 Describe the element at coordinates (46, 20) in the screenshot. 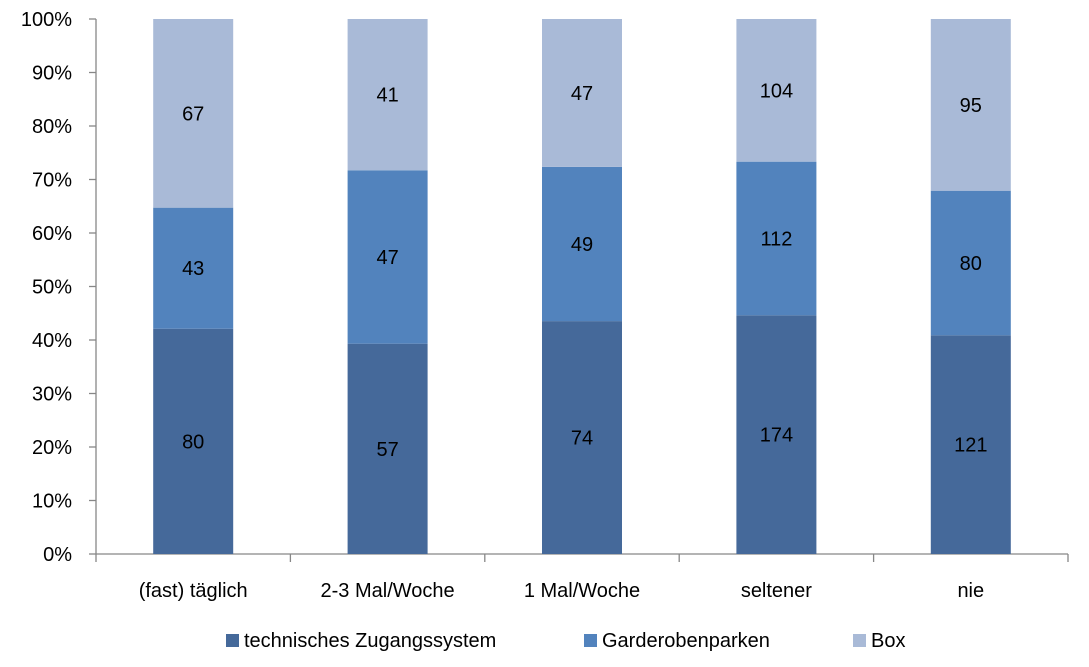

I see `y-tick-label: 100%` at that location.